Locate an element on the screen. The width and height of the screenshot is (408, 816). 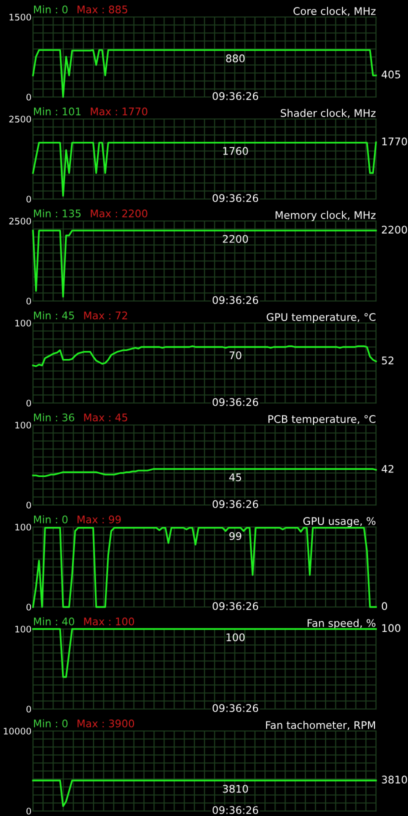
annotation: 99 is located at coordinates (235, 536).